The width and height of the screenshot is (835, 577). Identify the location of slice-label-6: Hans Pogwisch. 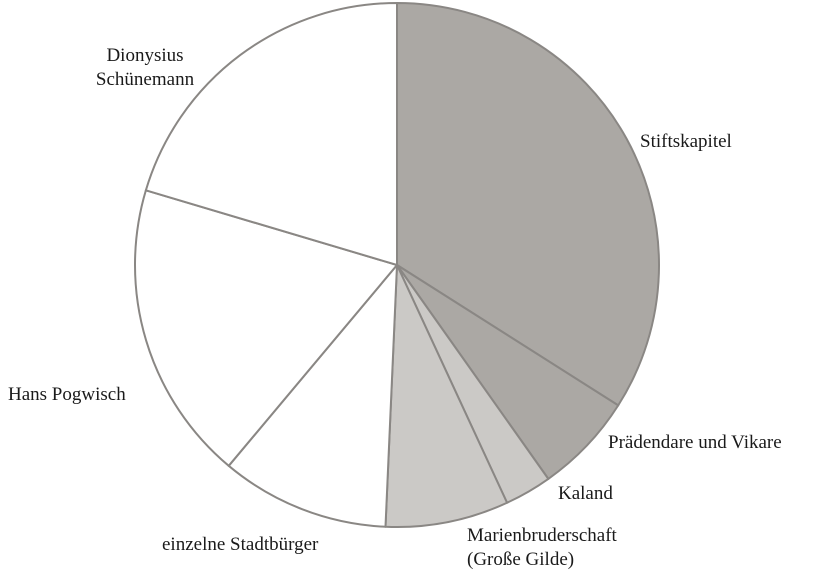
(67, 394).